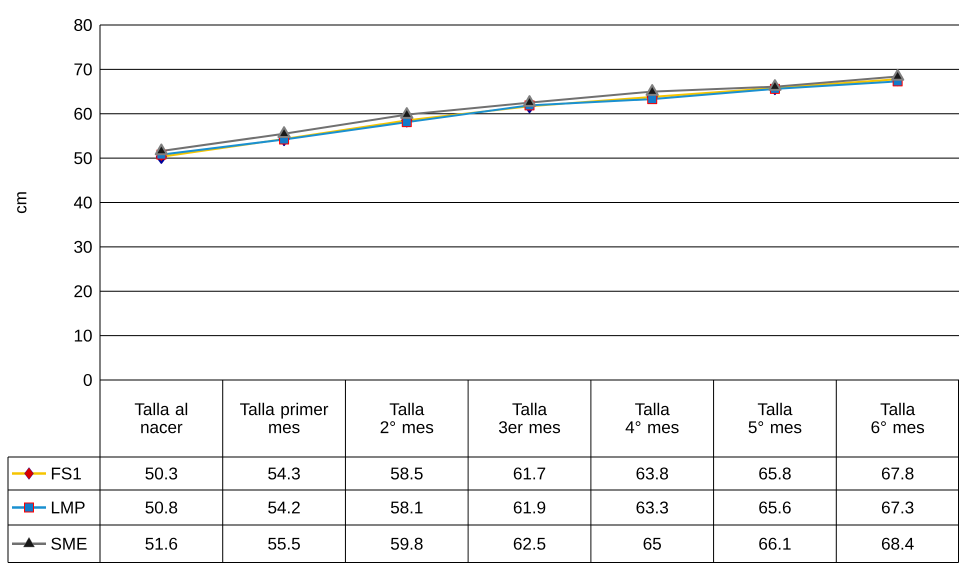  Describe the element at coordinates (406, 544) in the screenshot. I see `data-label: 59.8` at that location.